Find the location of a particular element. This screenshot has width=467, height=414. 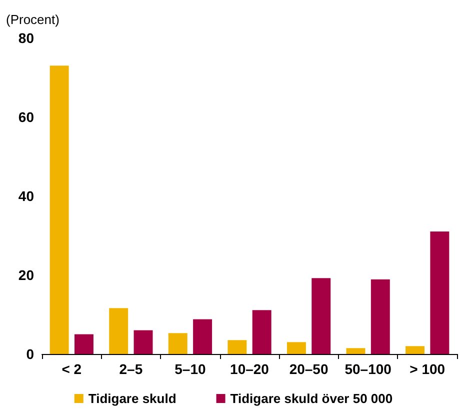

x-tick-label: < 2 is located at coordinates (72, 369).